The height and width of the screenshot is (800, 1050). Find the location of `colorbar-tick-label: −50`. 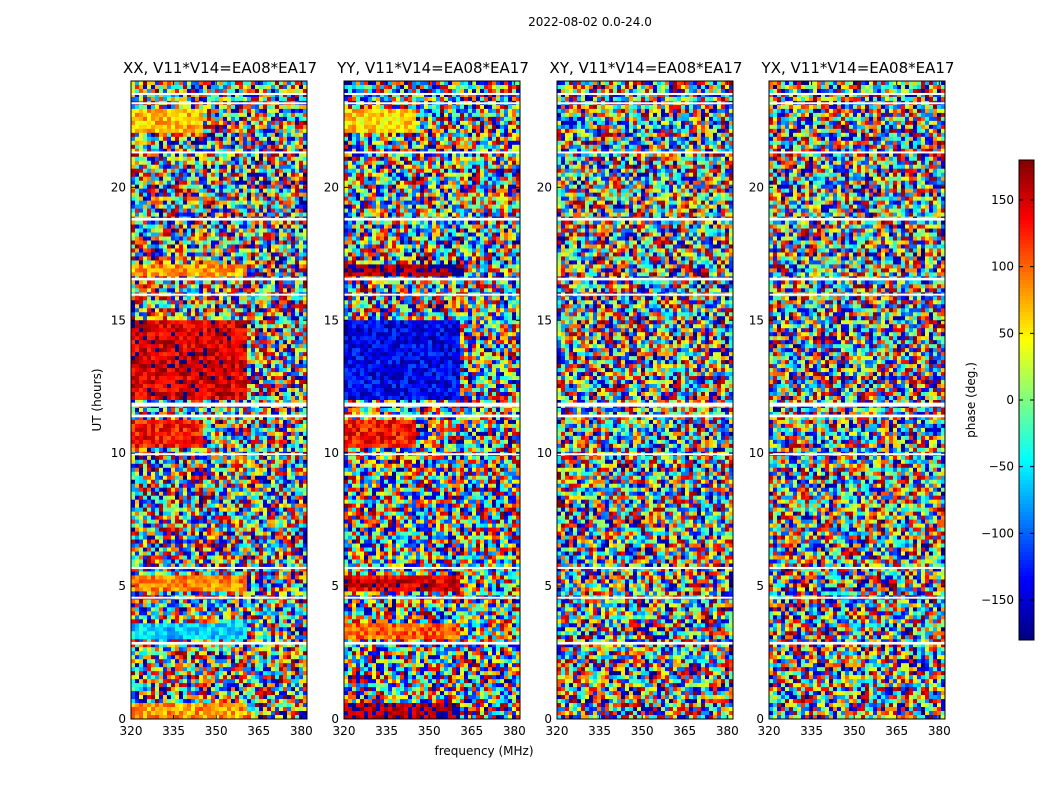

colorbar-tick-label: −50 is located at coordinates (1001, 467).